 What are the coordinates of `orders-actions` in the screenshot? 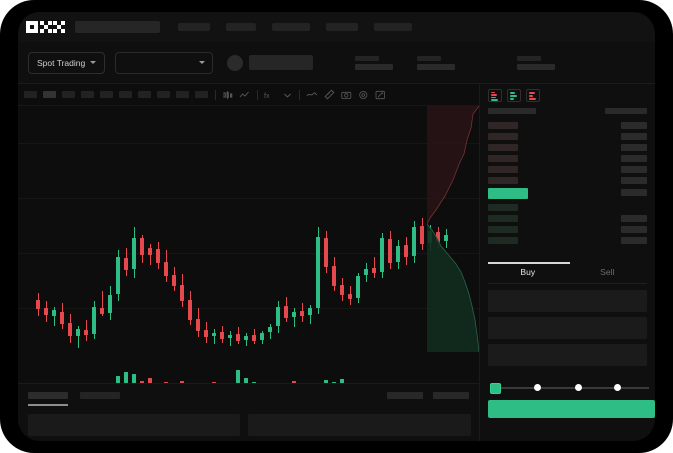 It's located at (428, 395).